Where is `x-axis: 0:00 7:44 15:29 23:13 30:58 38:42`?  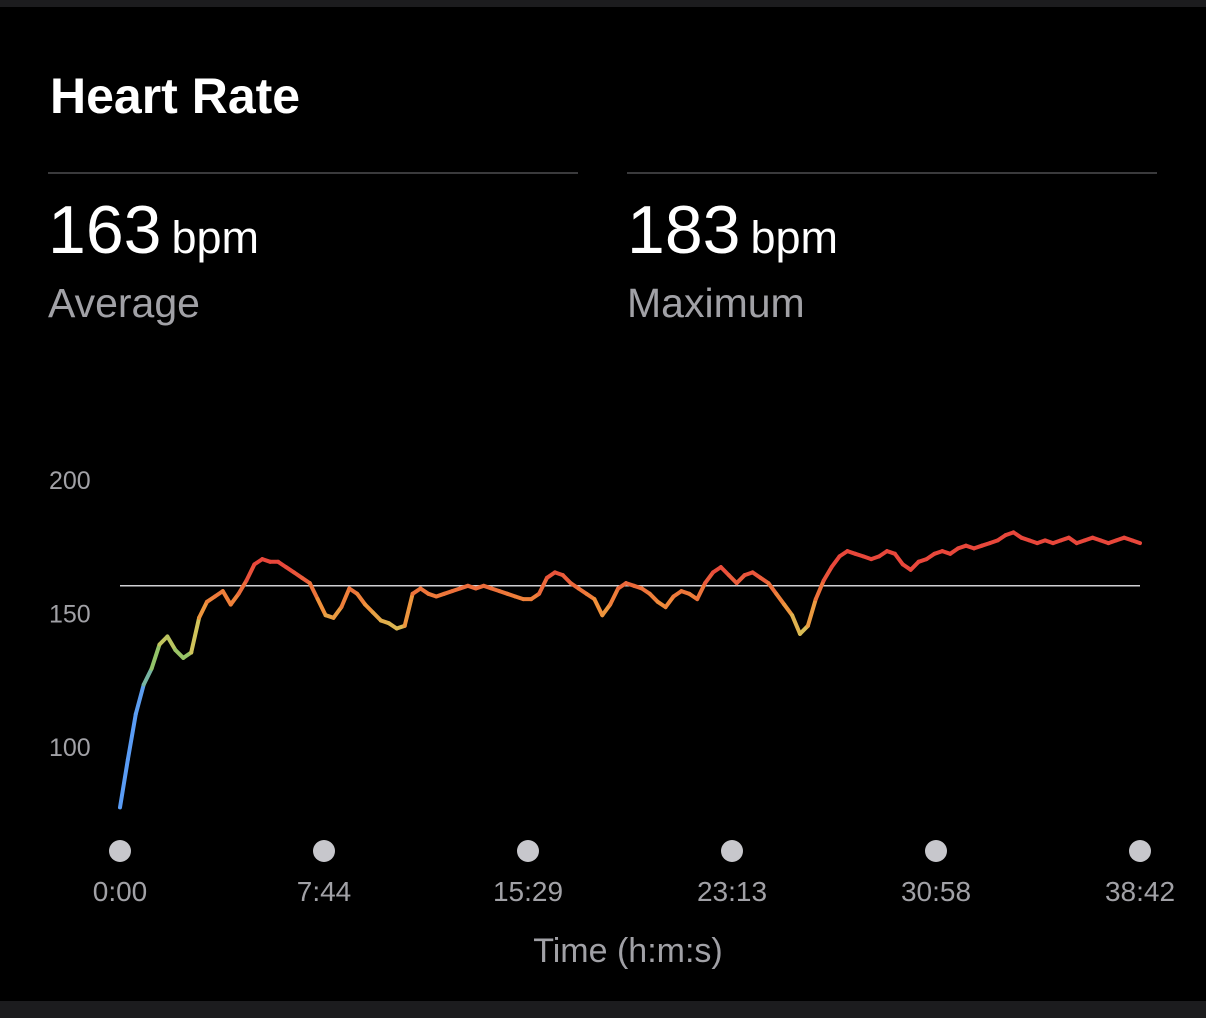 x-axis: 0:00 7:44 15:29 23:13 30:58 38:42 is located at coordinates (634, 873).